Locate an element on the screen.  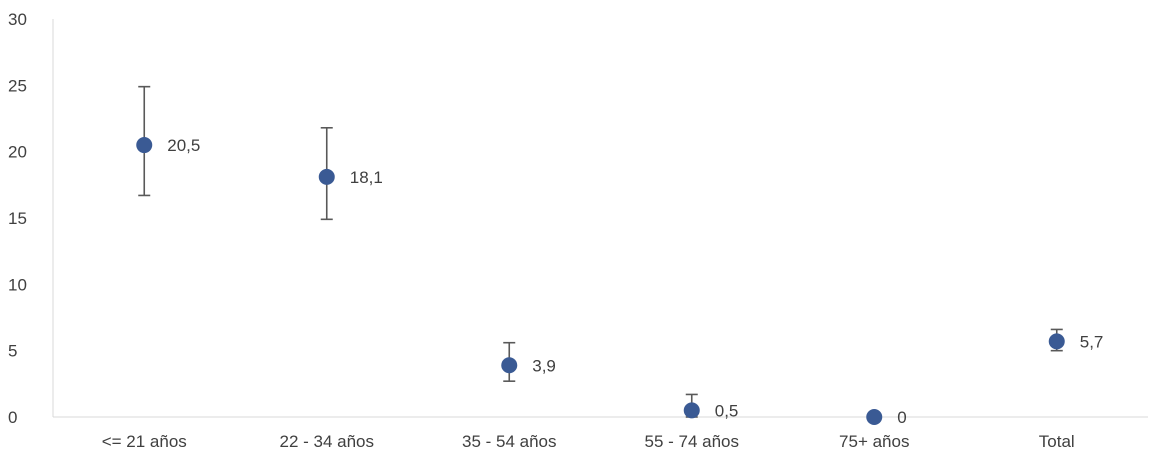
x-tick-label: 22 - 34 años is located at coordinates (326, 441).